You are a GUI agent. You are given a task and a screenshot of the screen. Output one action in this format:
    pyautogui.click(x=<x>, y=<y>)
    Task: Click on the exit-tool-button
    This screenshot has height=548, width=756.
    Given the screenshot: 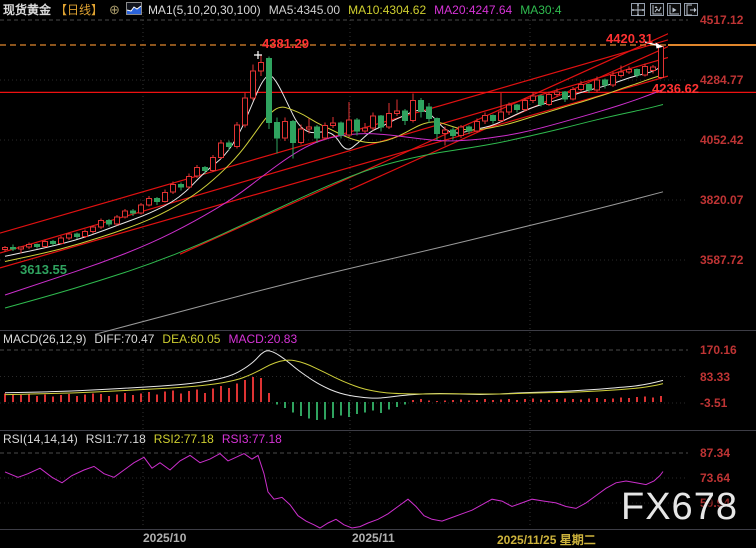 What is the action you would take?
    pyautogui.click(x=691, y=9)
    